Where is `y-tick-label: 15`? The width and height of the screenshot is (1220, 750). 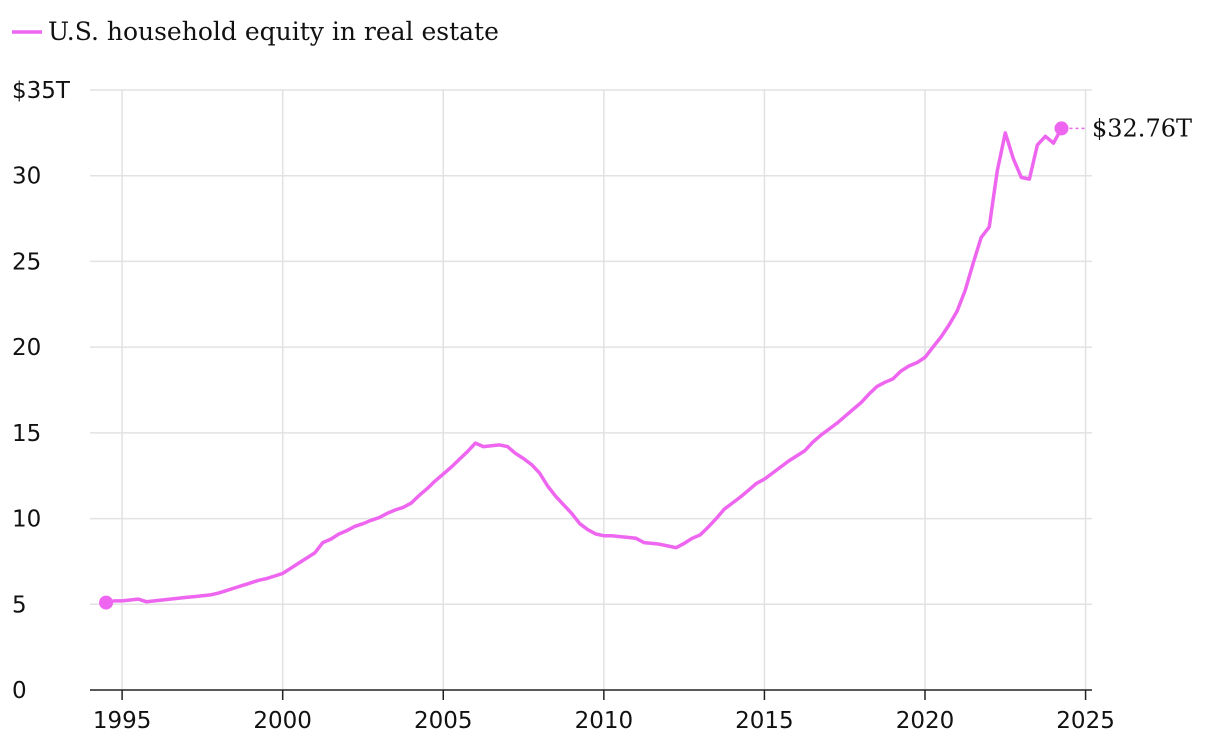 y-tick-label: 15 is located at coordinates (26, 434).